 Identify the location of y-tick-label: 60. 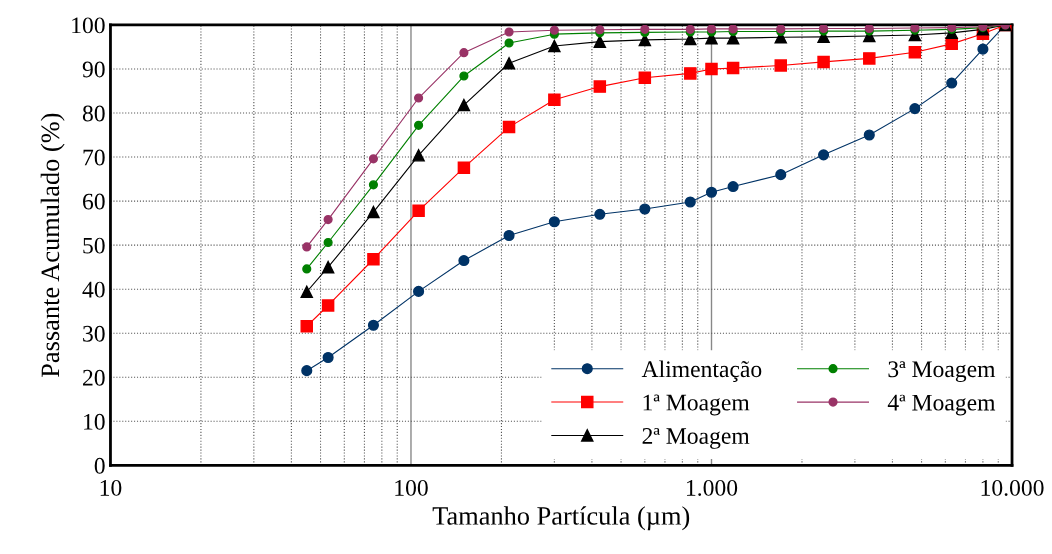
(94, 201).